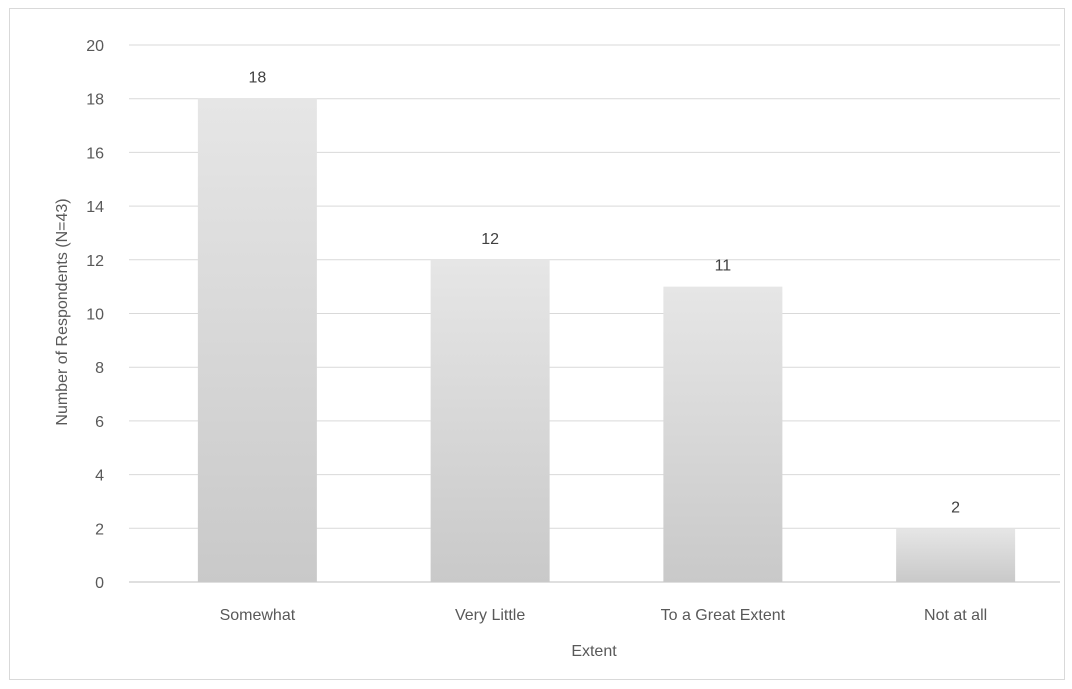 This screenshot has width=1072, height=689. I want to click on y-tick-label: 8, so click(99, 368).